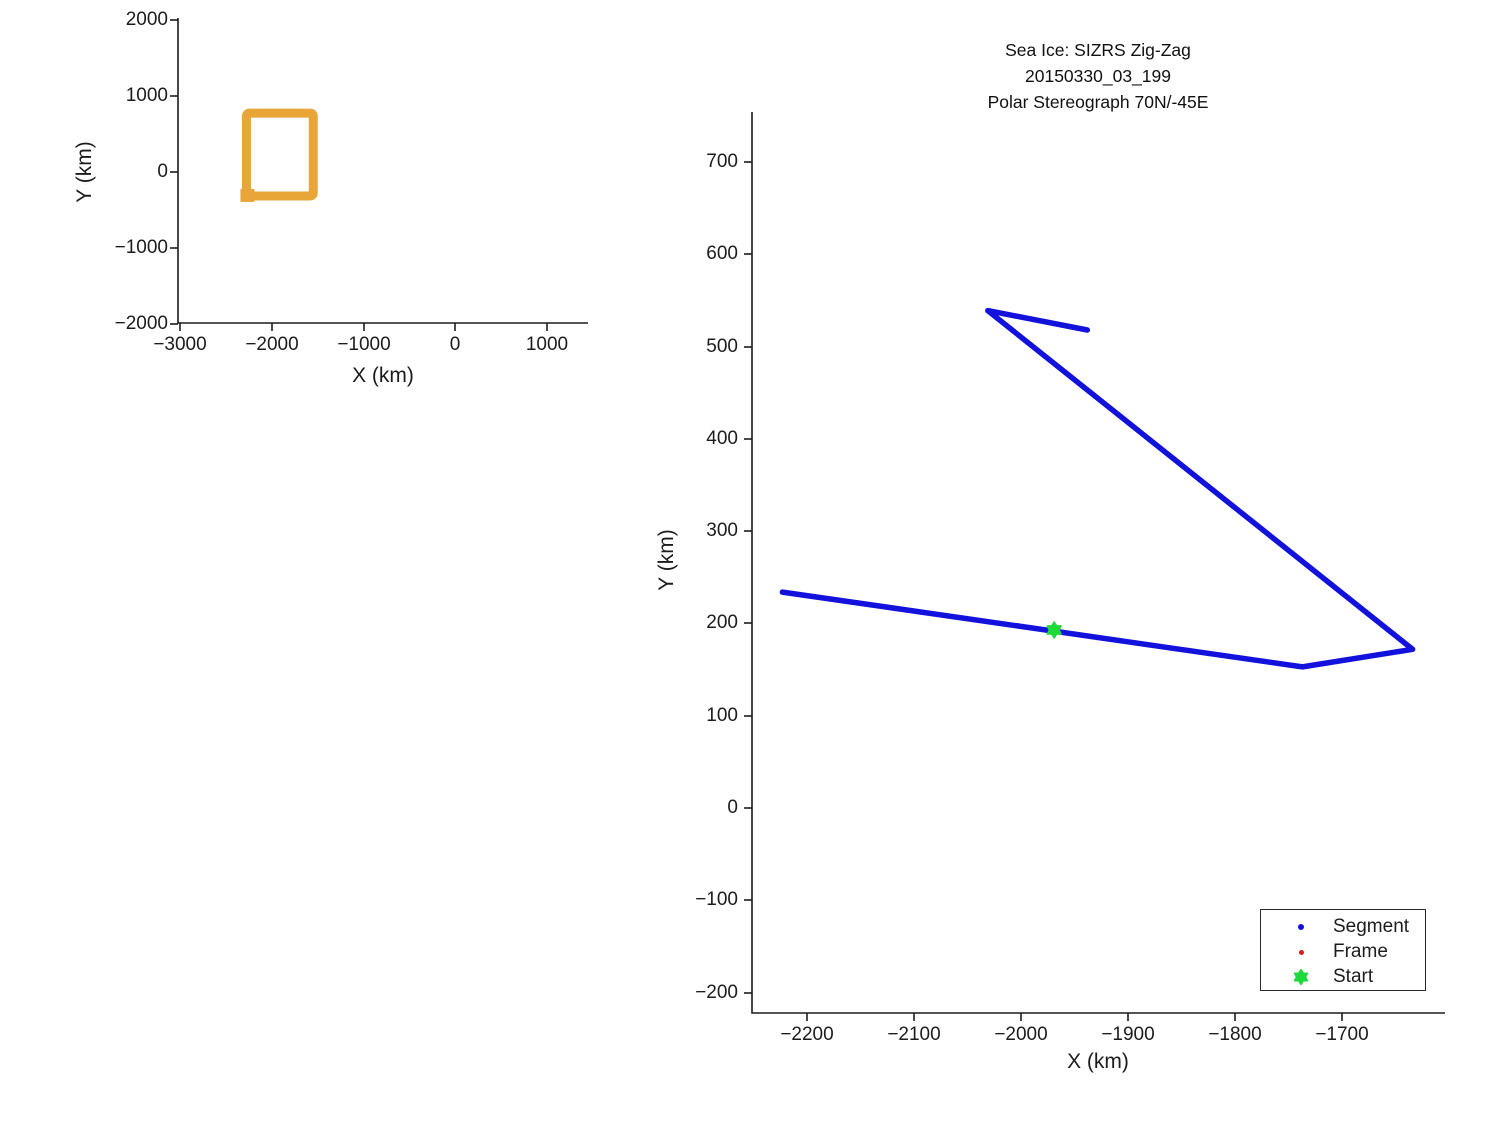 Image resolution: width=1500 pixels, height=1125 pixels. Describe the element at coordinates (146, 95) in the screenshot. I see `overview-ytick: 1000` at that location.